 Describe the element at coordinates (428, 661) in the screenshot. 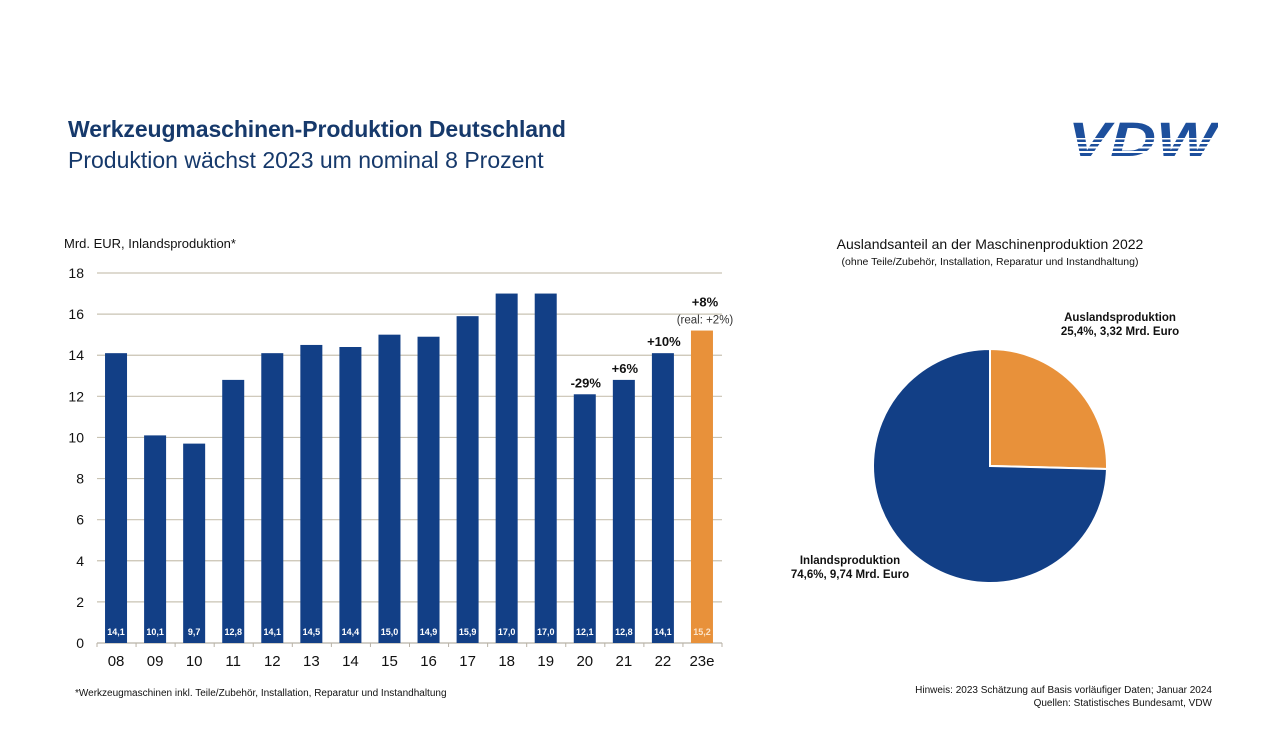

I see `x-tick-label: 16` at that location.